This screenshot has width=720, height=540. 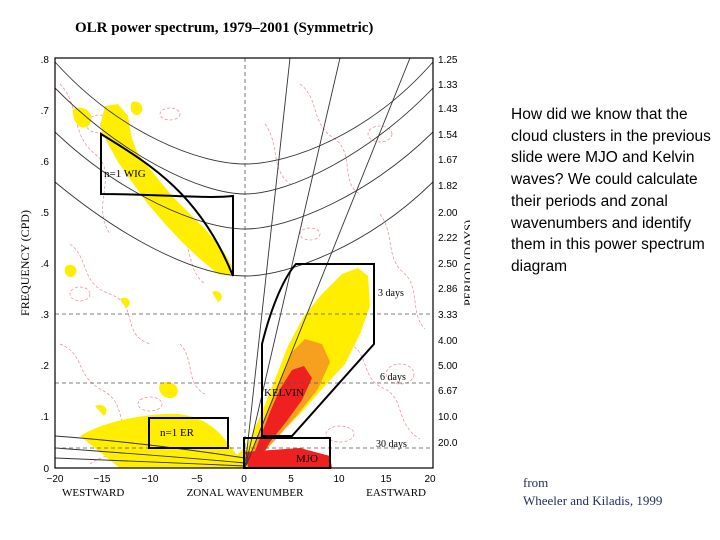 I want to click on x-axis-label: ZONAL WAVENUMBER, so click(x=245, y=493).